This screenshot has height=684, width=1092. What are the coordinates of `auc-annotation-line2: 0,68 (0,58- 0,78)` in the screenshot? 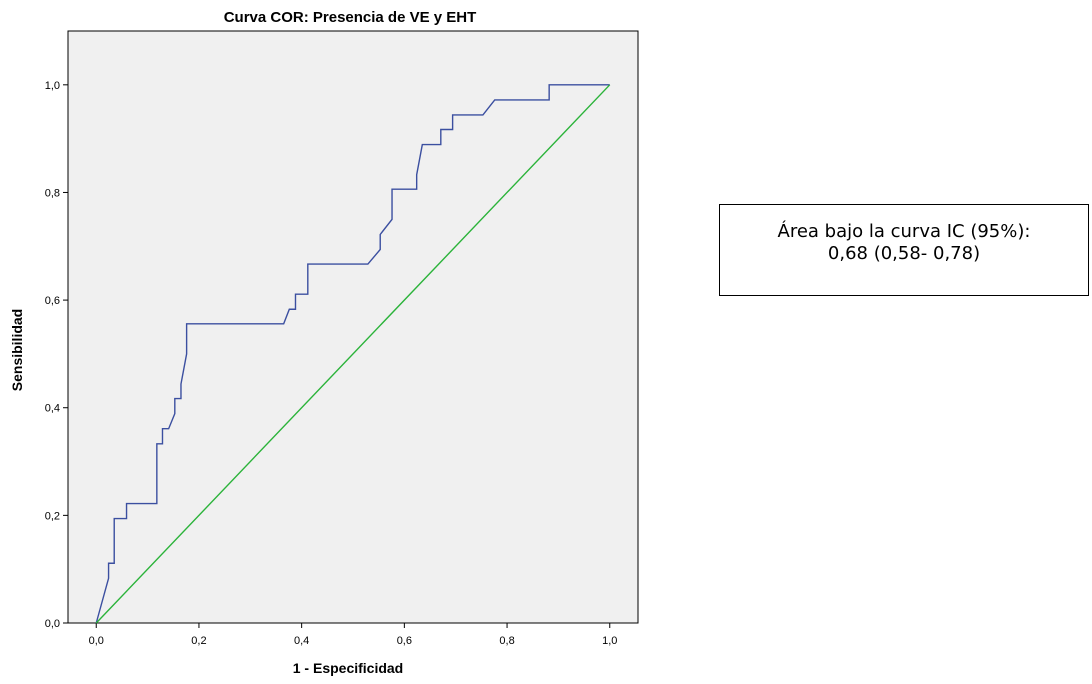 It's located at (904, 253).